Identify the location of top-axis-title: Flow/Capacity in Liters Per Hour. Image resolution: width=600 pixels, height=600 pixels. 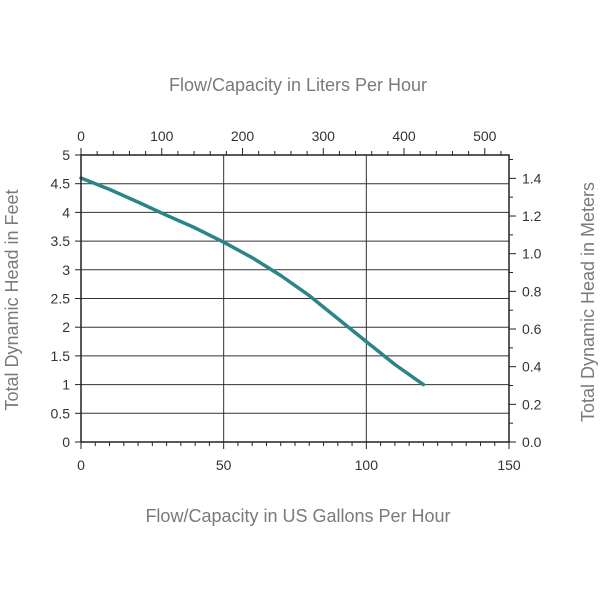
(298, 85).